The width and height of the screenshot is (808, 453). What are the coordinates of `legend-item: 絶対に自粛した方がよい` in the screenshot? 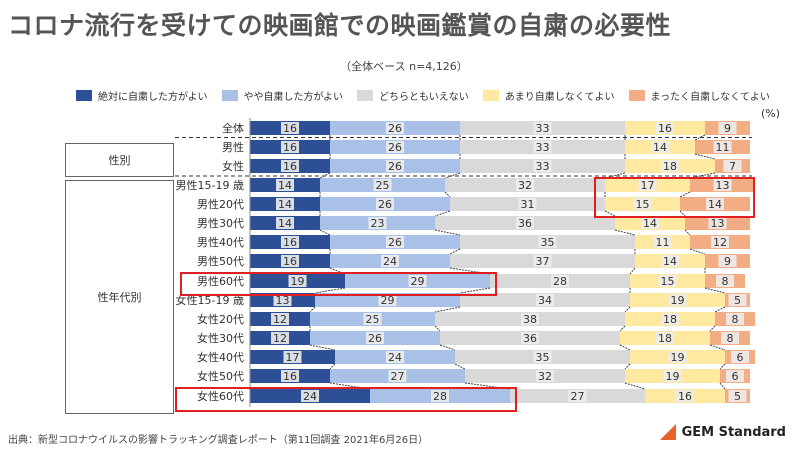 It's located at (142, 95).